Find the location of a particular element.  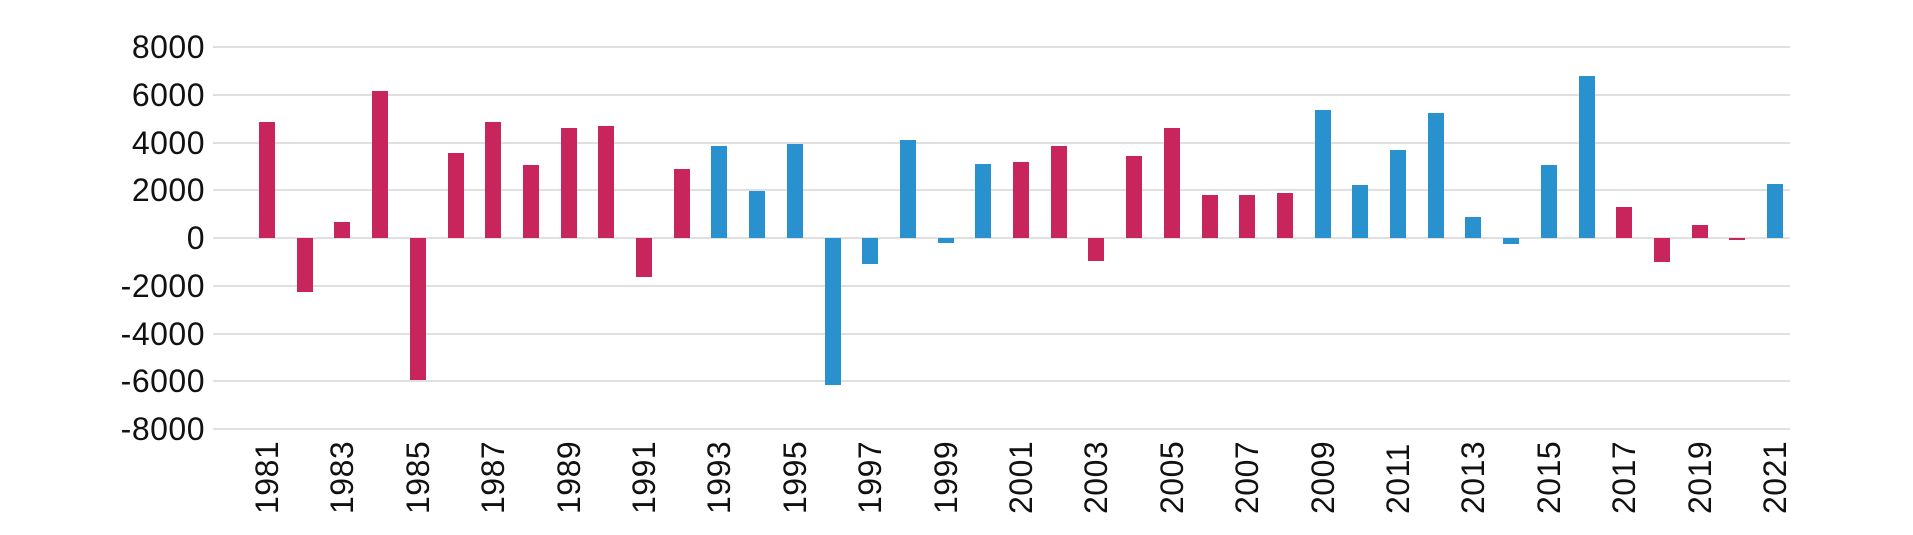

bar-1999 is located at coordinates (945, 240).